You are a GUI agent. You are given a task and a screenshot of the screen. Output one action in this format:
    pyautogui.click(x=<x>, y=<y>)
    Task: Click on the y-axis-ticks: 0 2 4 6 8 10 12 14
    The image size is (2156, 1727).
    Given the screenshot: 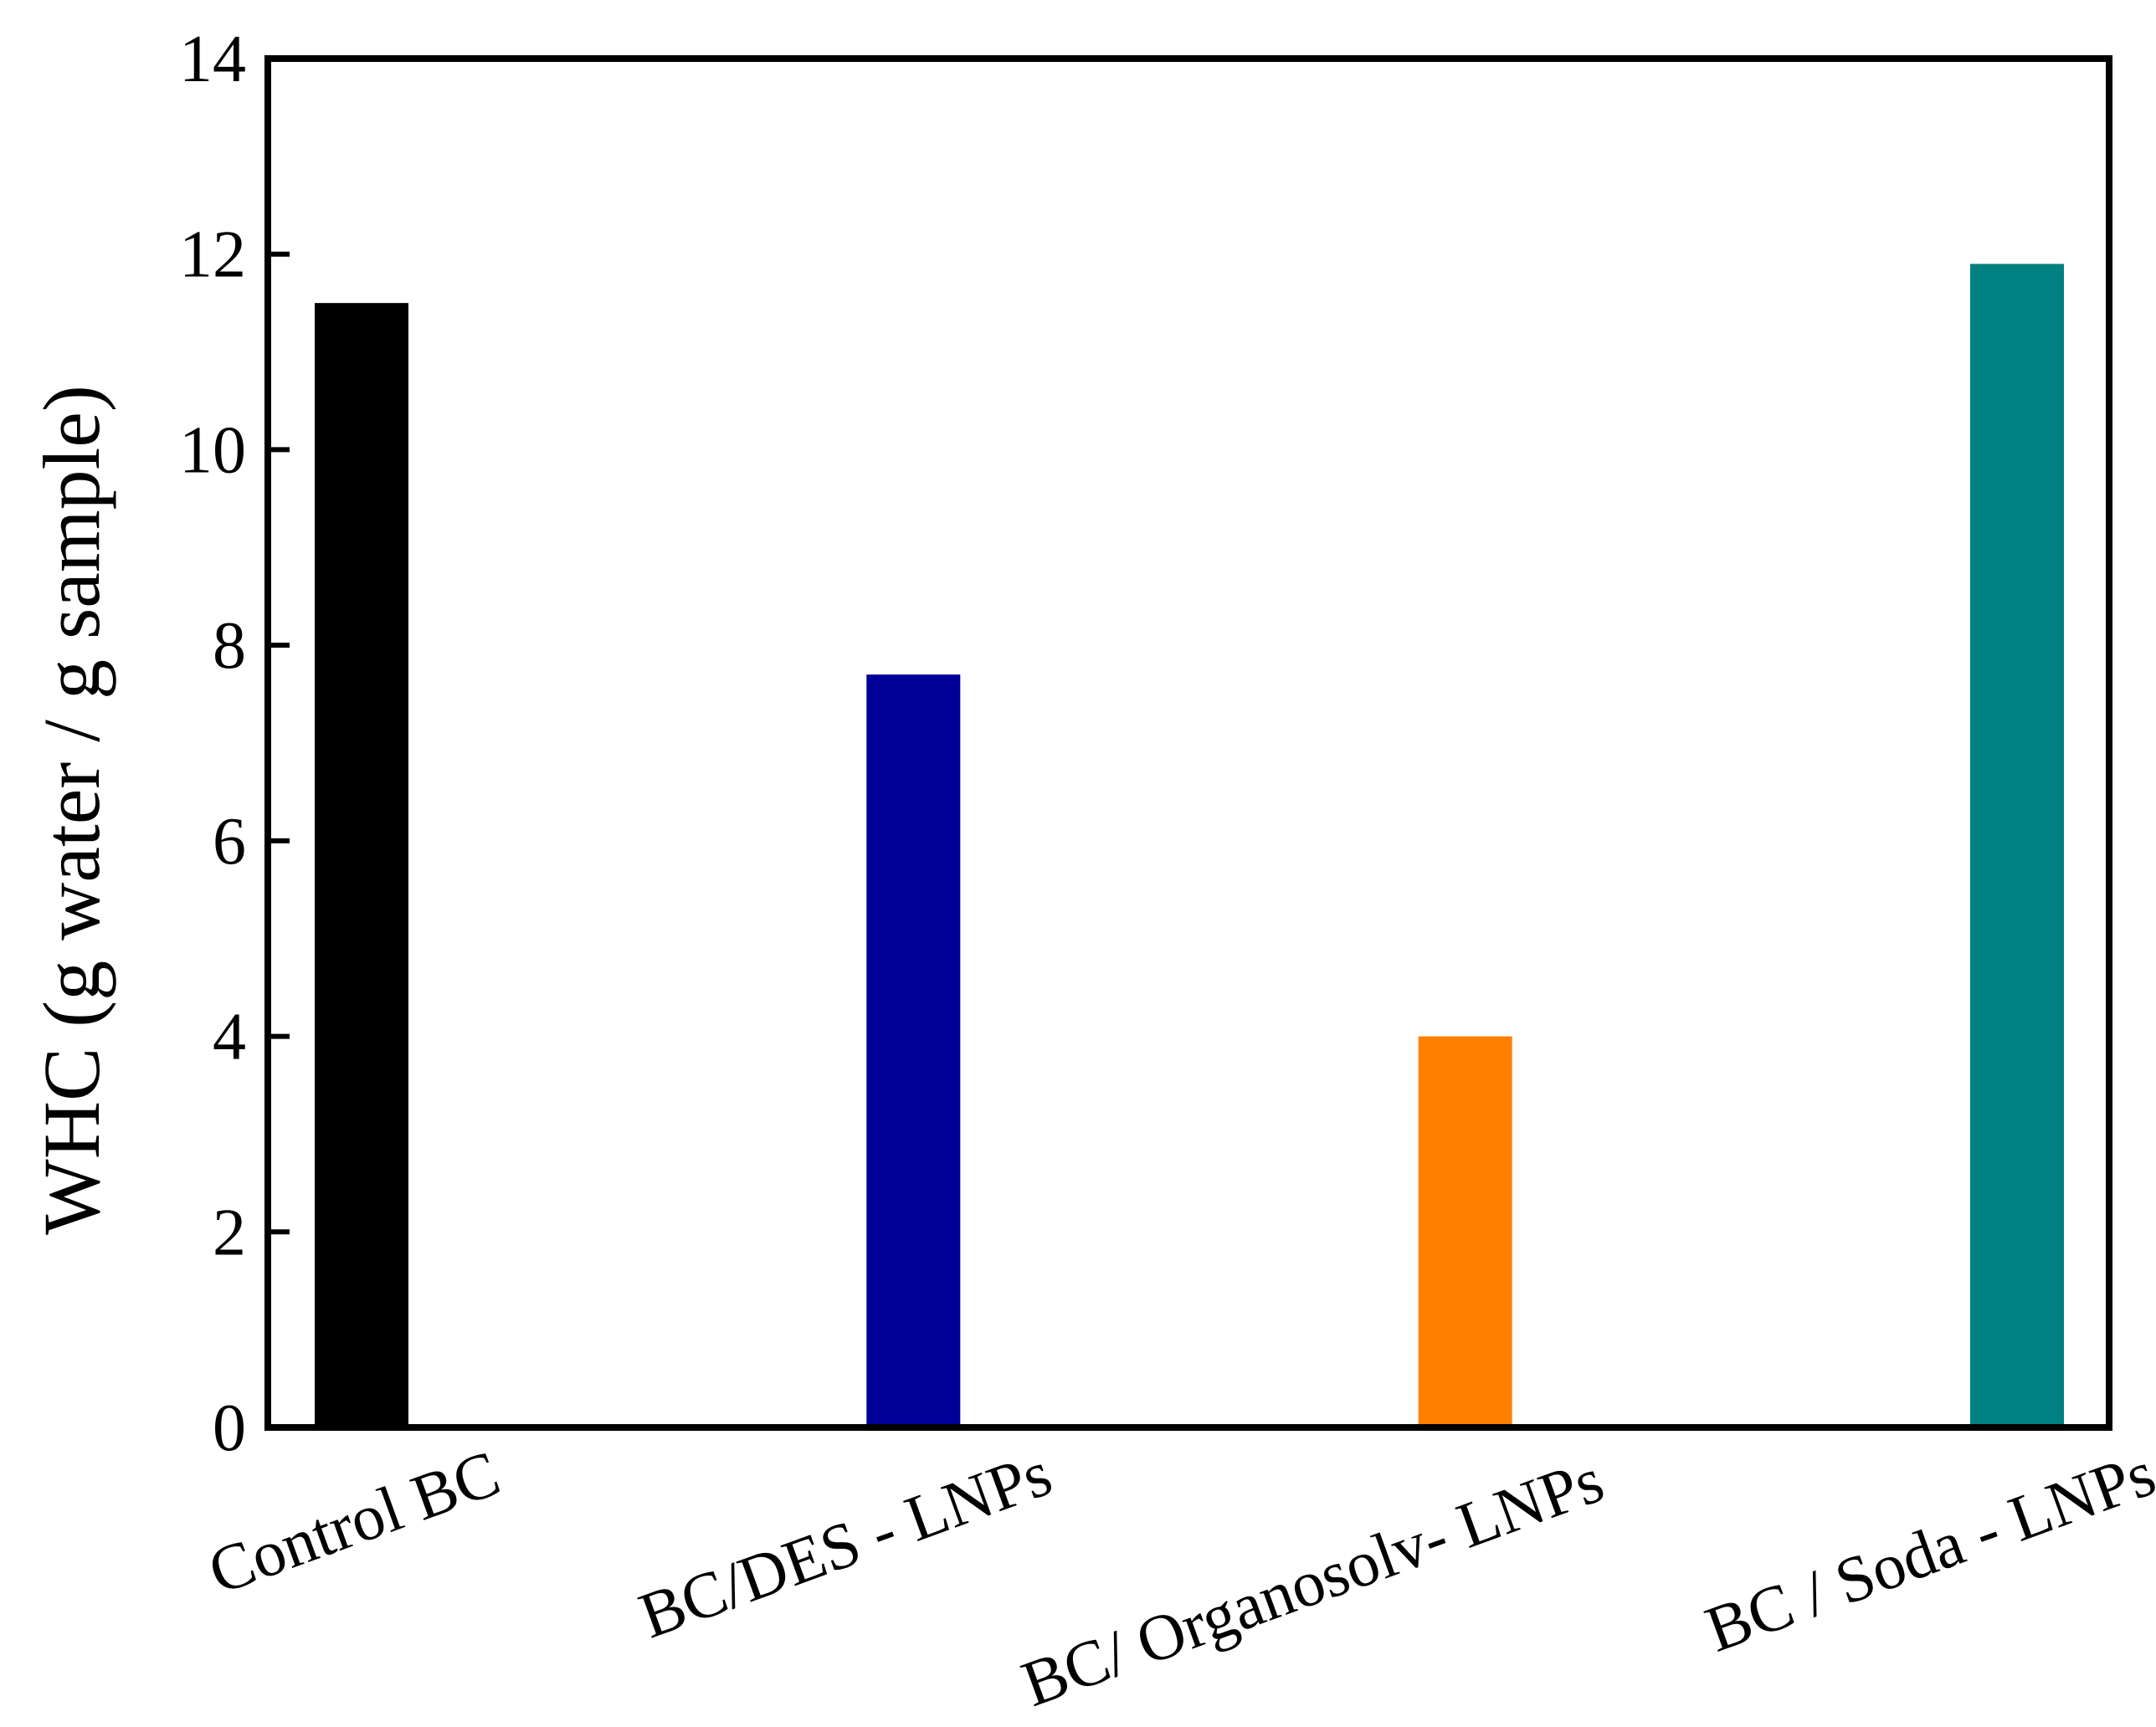 What is the action you would take?
    pyautogui.click(x=235, y=744)
    